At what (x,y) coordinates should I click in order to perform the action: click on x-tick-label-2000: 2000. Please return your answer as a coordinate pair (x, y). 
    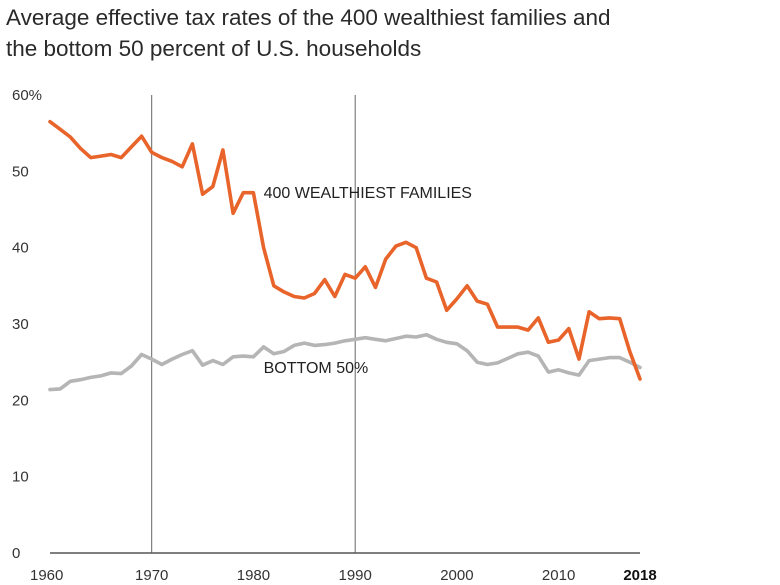
    Looking at the image, I should click on (456, 575).